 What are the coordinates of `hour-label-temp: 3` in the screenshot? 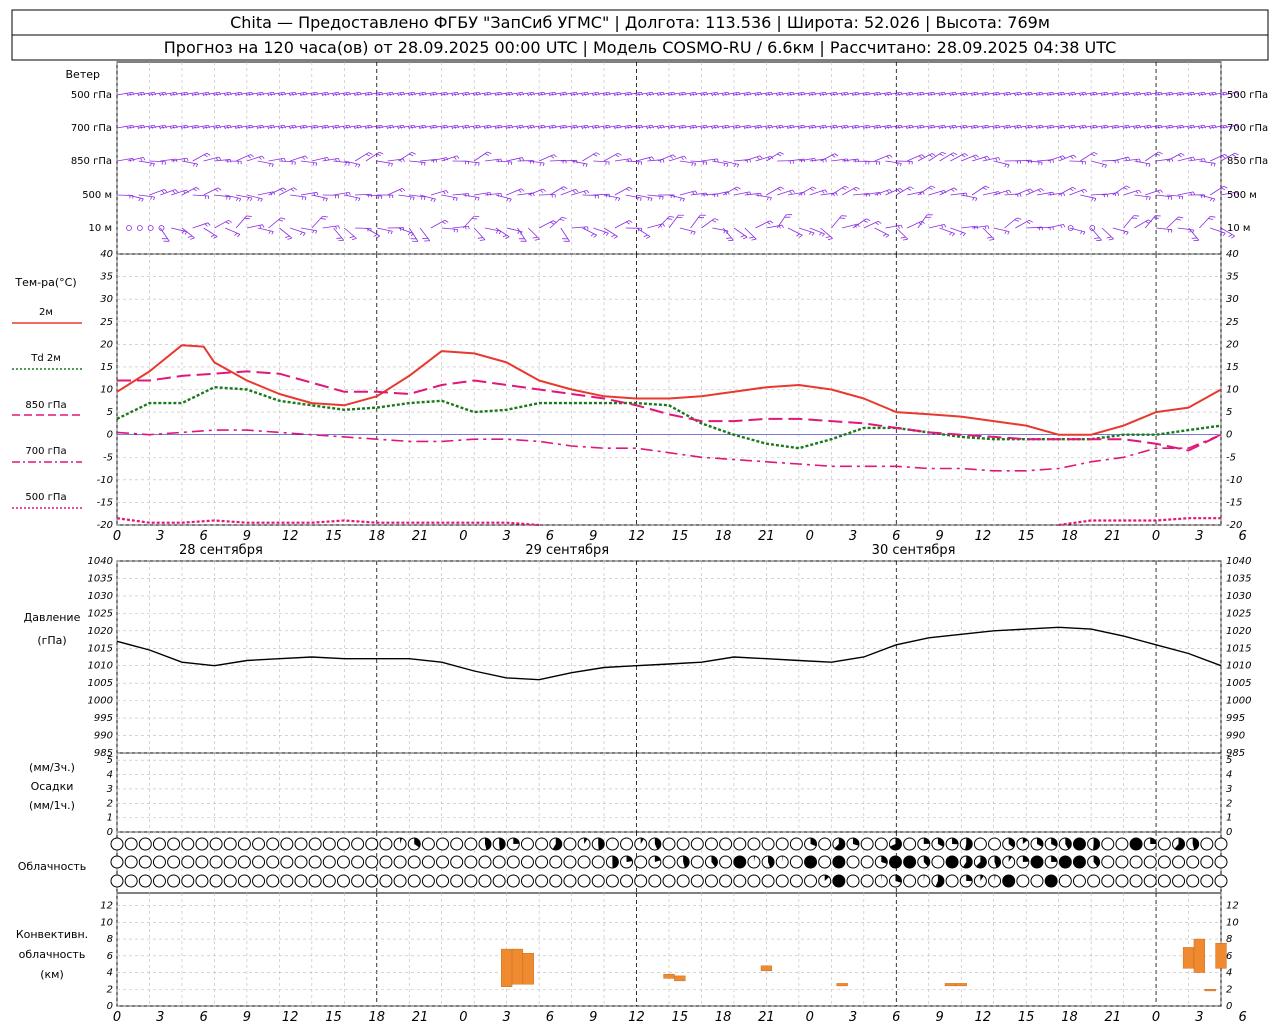 It's located at (853, 536).